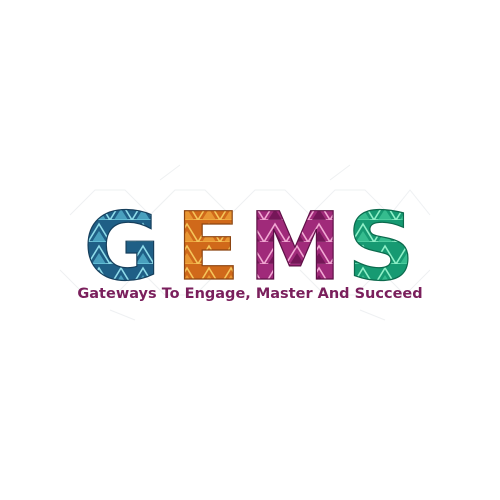  Describe the element at coordinates (208, 247) in the screenshot. I see `logo-letter-e: E` at that location.